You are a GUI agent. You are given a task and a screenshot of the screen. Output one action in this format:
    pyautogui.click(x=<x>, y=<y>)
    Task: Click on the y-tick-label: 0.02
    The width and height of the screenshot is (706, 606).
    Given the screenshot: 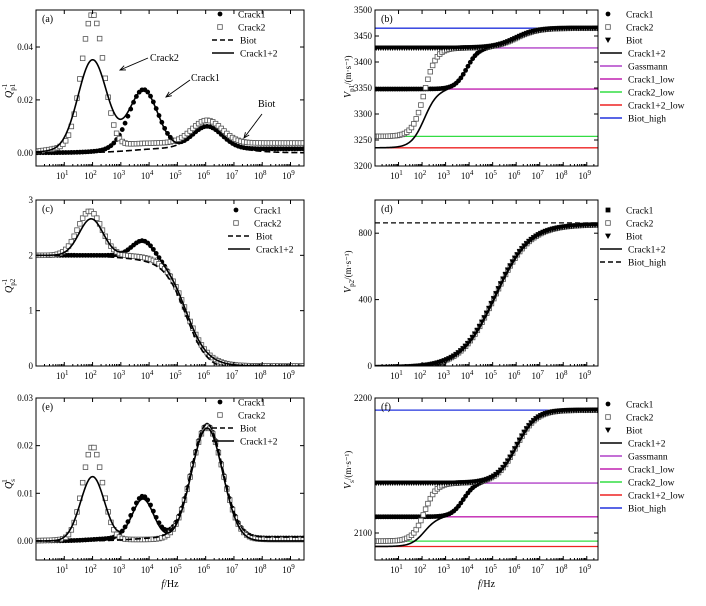 What is the action you would take?
    pyautogui.click(x=25, y=446)
    